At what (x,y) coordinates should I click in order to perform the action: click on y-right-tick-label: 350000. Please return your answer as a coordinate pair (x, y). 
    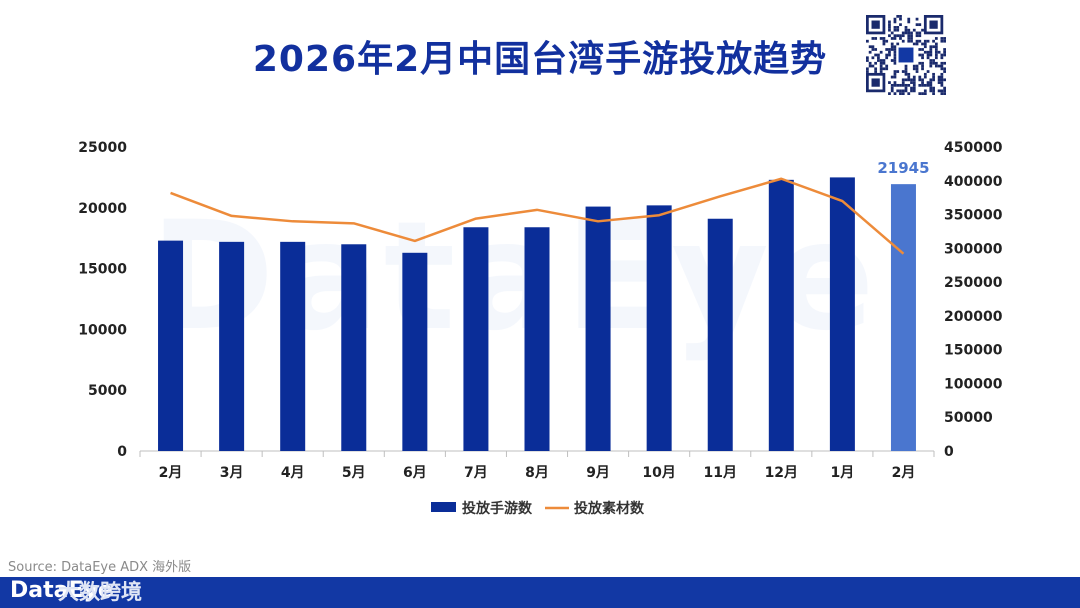
    Looking at the image, I should click on (973, 216).